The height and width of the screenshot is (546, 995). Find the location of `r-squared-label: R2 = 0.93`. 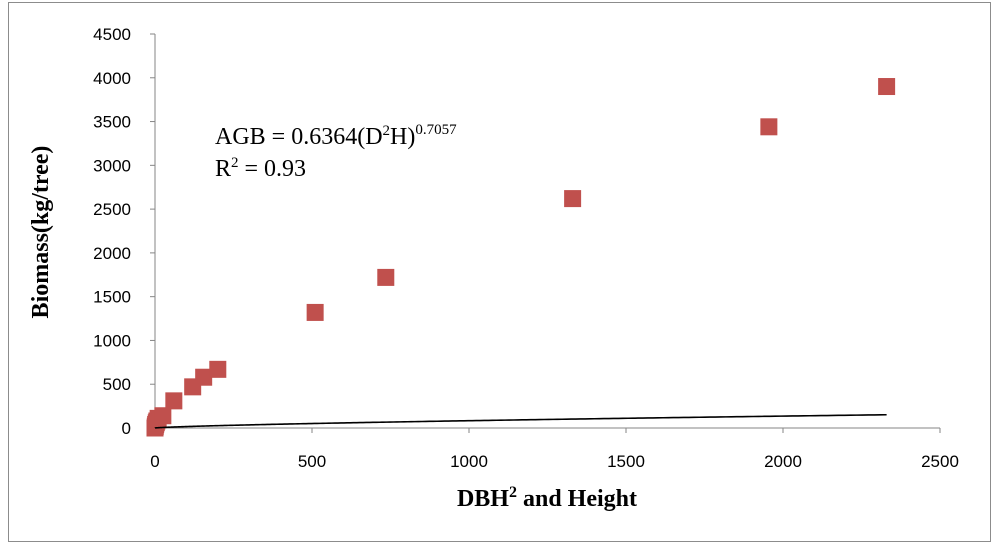

r-squared-label: R2 = 0.93 is located at coordinates (260, 168).